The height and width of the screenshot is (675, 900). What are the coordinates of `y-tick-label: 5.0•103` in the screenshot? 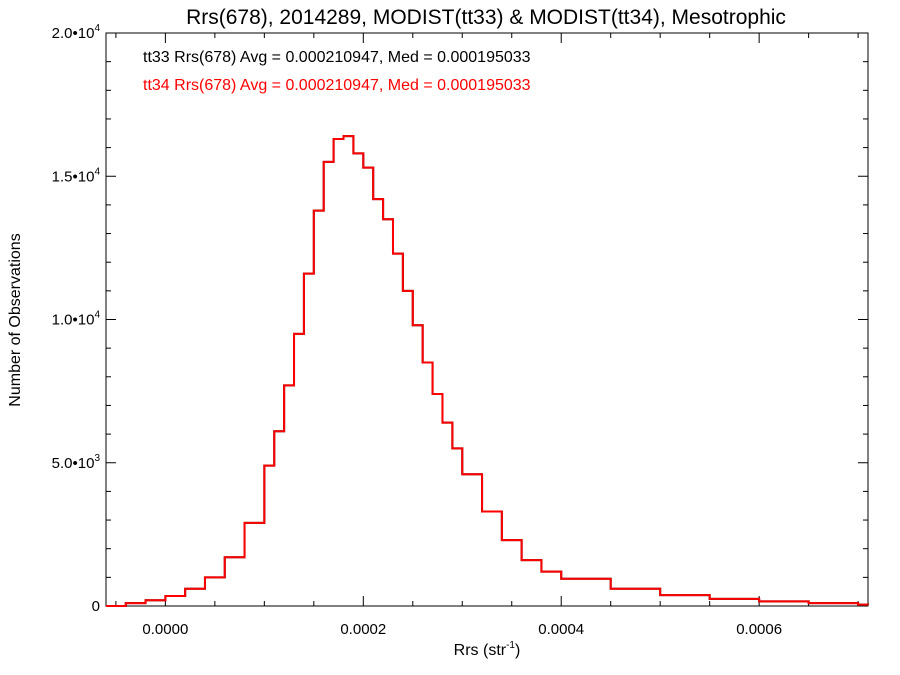 It's located at (76, 462).